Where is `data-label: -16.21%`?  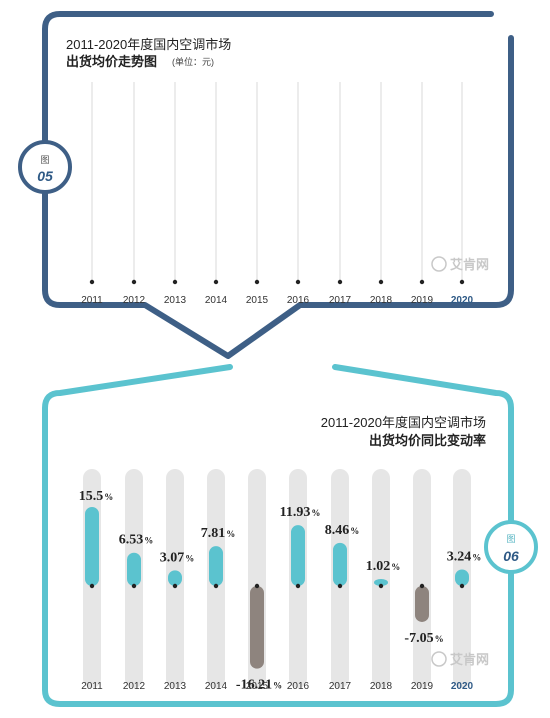
data-label: -16.21% is located at coordinates (259, 685).